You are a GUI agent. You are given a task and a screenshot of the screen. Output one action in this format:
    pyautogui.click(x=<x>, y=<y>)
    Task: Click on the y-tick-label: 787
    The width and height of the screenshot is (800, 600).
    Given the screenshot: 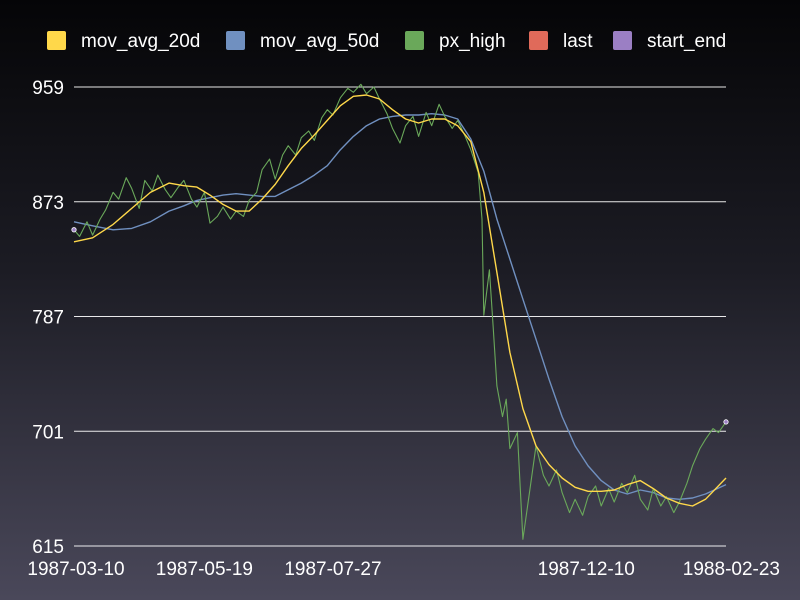 What is the action you would take?
    pyautogui.click(x=48, y=318)
    